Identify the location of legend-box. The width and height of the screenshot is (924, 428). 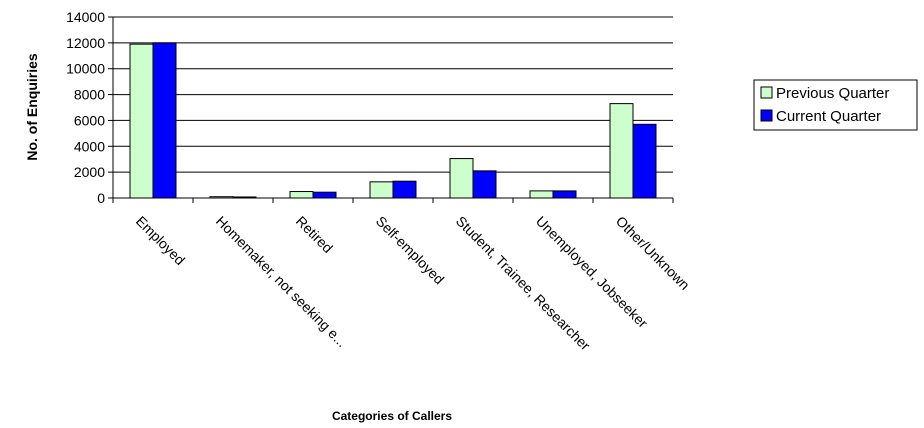
(835, 105).